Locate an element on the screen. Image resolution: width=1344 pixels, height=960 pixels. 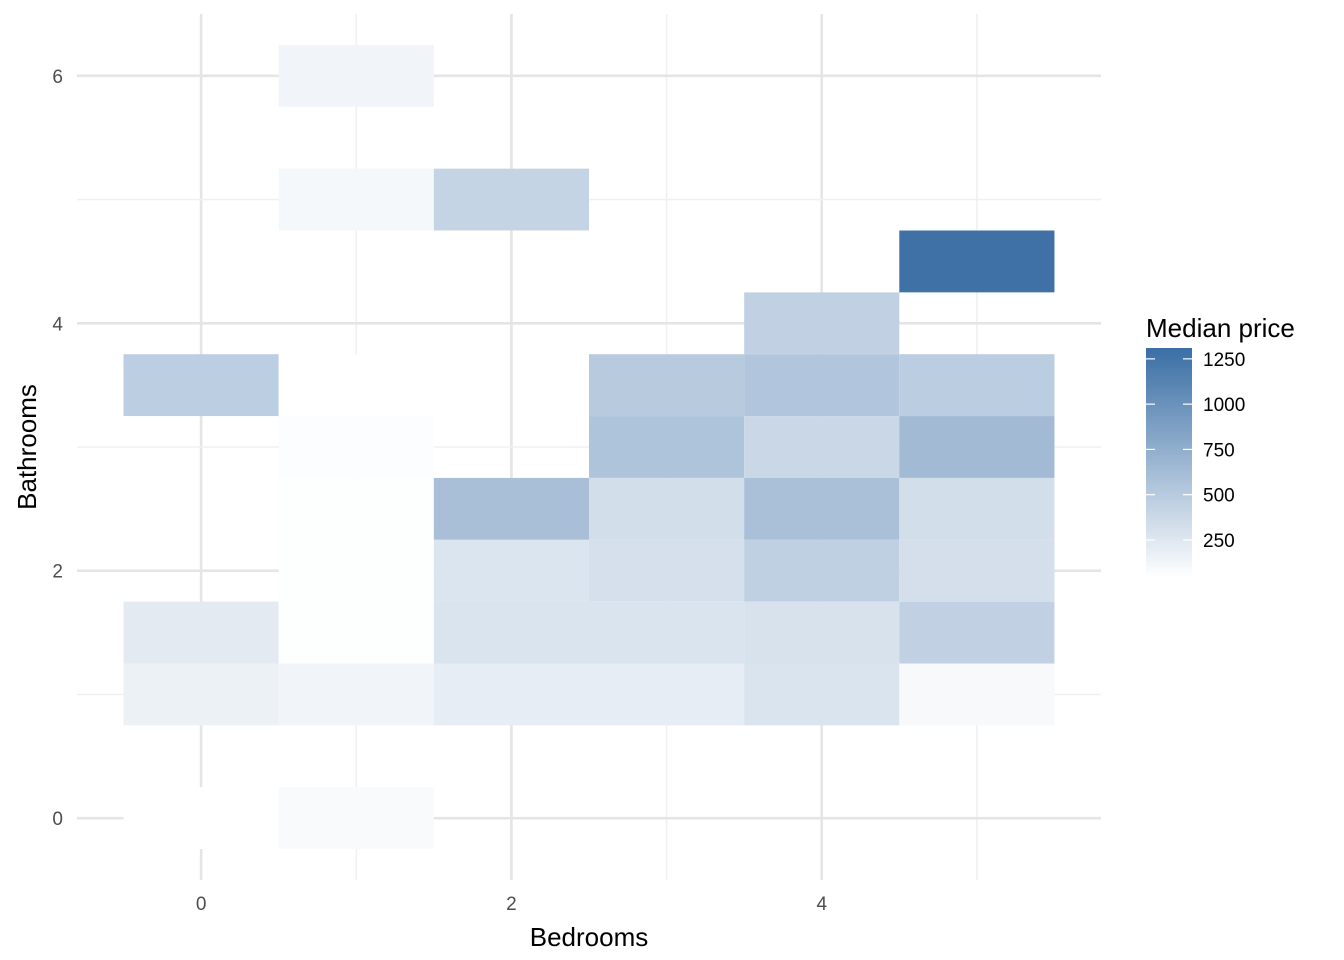
legend: Median price 1250 1000 750 500 250 is located at coordinates (1220, 445).